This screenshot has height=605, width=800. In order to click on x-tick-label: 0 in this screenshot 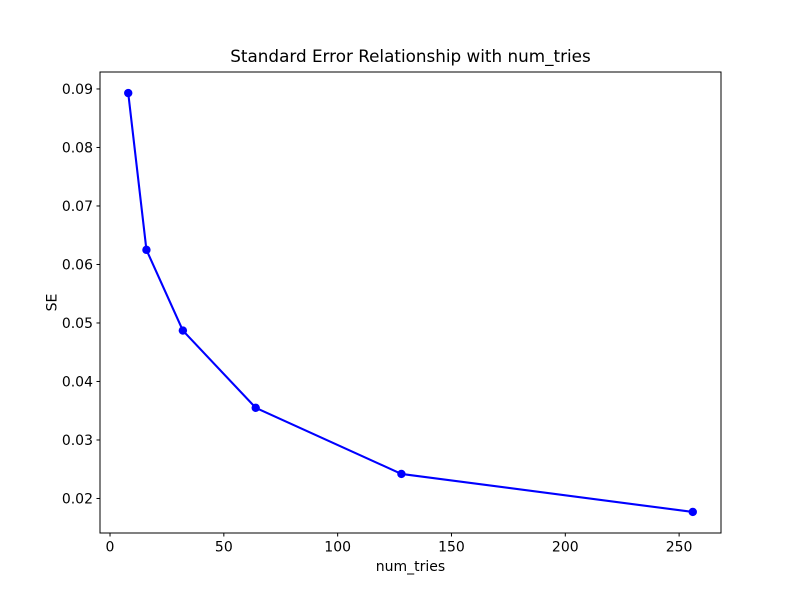, I will do `click(110, 548)`.